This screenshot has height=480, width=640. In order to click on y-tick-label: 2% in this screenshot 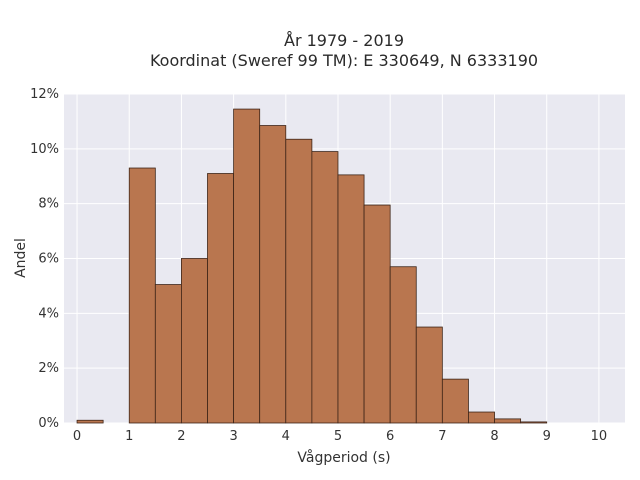, I will do `click(48, 368)`.